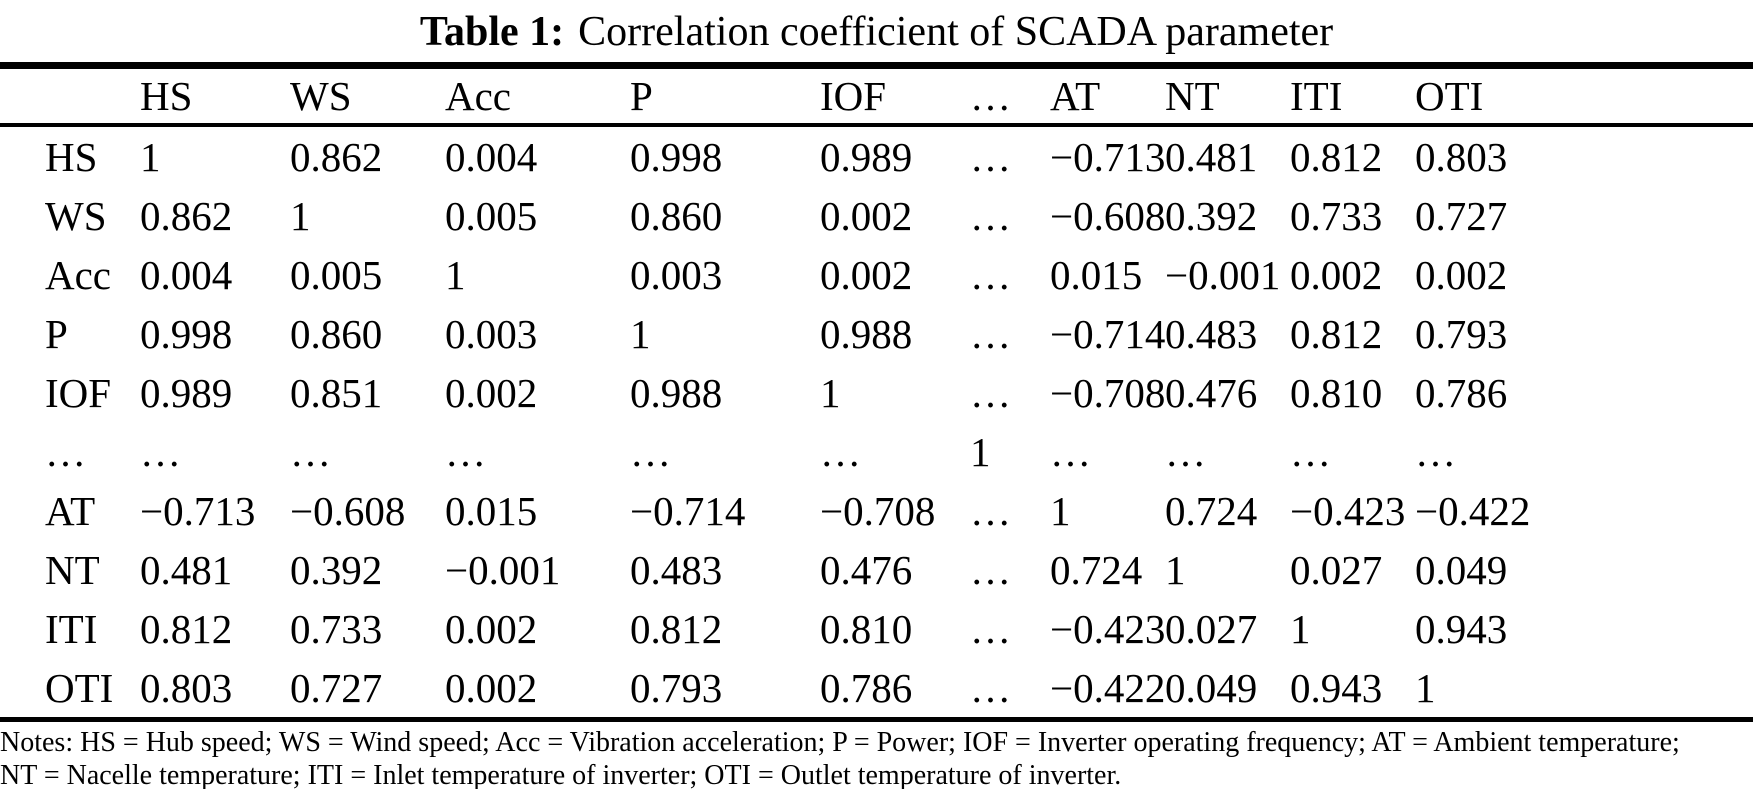  I want to click on row-label: HS, so click(71, 156).